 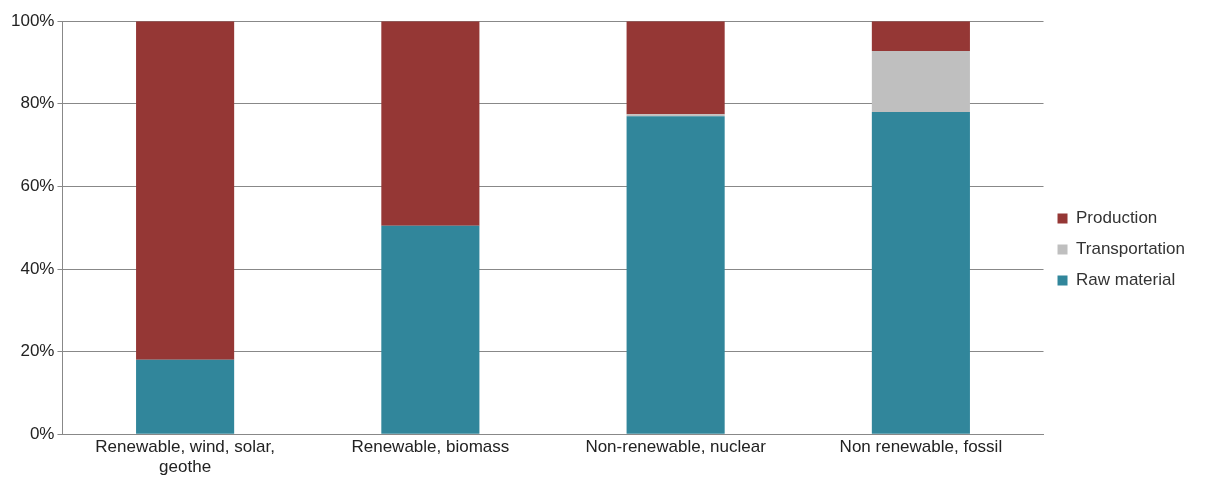 What do you see at coordinates (921, 447) in the screenshot?
I see `x-tick-label: Non renewable, fossil` at bounding box center [921, 447].